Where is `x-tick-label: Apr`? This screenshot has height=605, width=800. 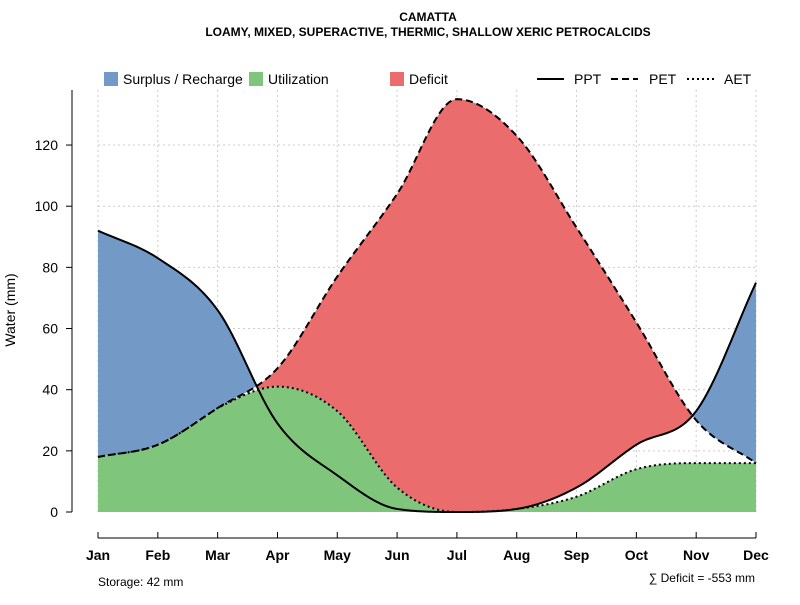 x-tick-label: Apr is located at coordinates (277, 555).